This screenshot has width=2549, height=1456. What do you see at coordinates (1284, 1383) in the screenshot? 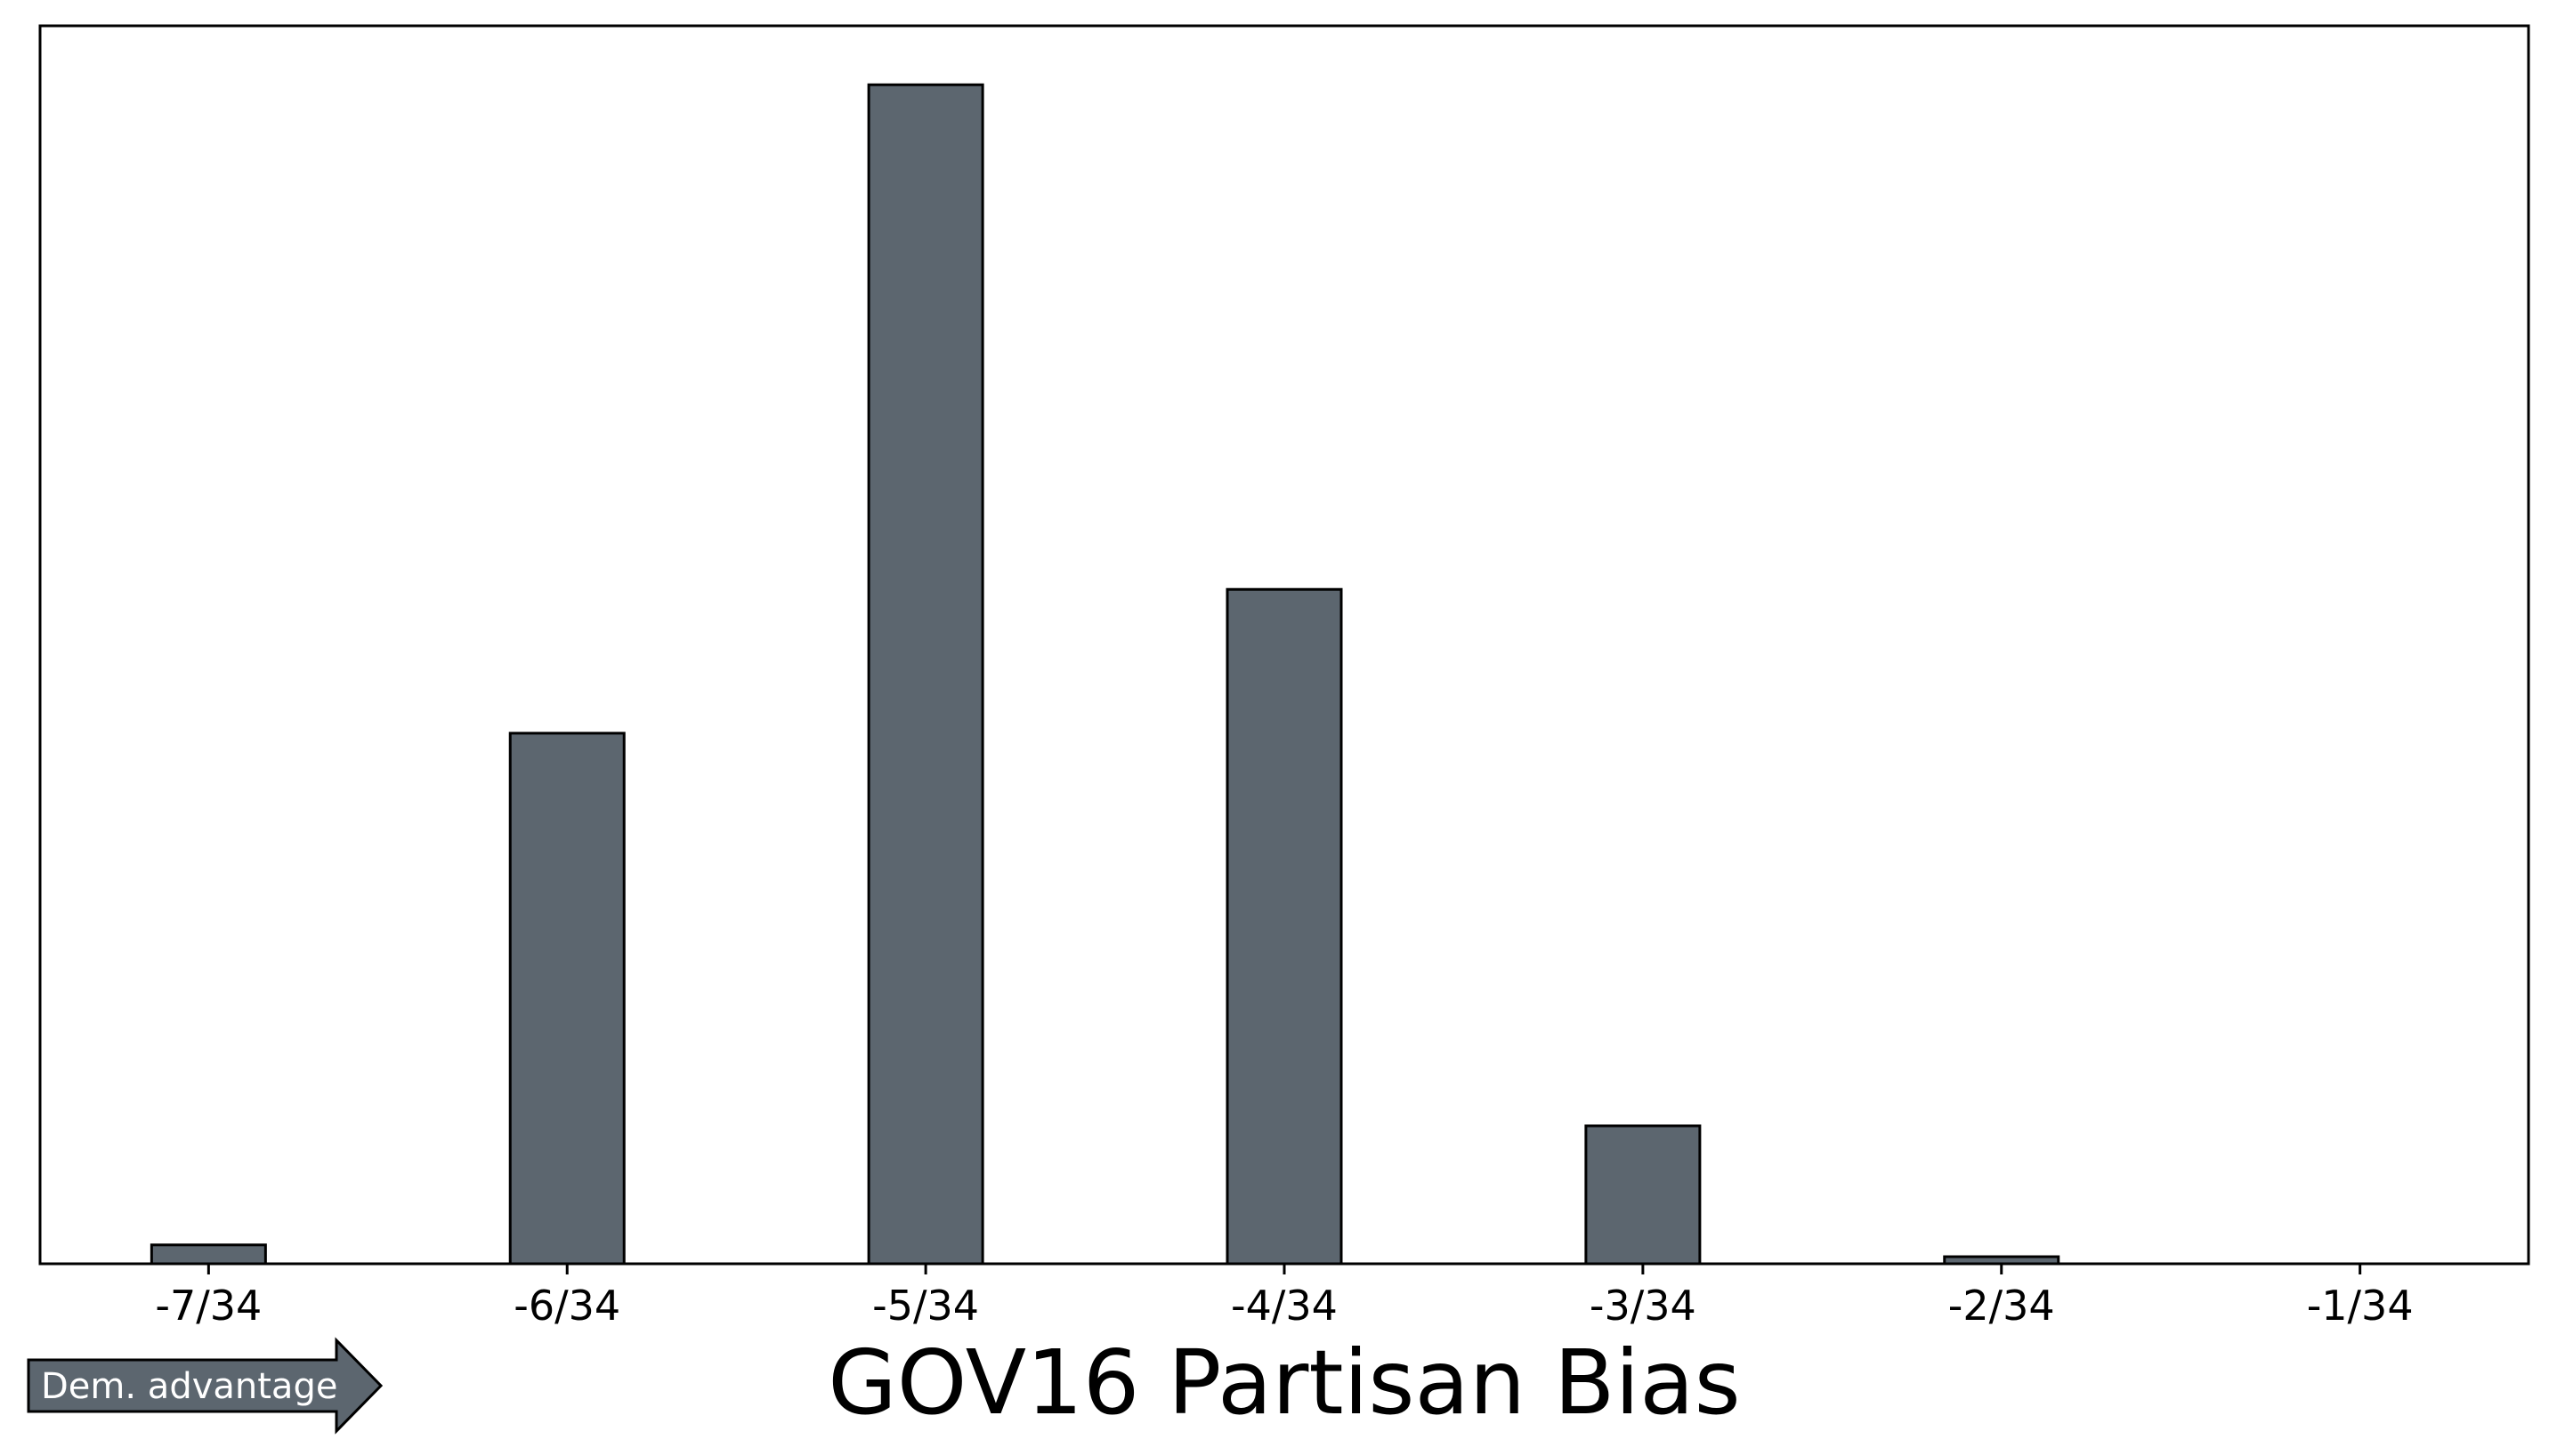
I see `chart-title: GOV16 Partisan Bias` at bounding box center [1284, 1383].